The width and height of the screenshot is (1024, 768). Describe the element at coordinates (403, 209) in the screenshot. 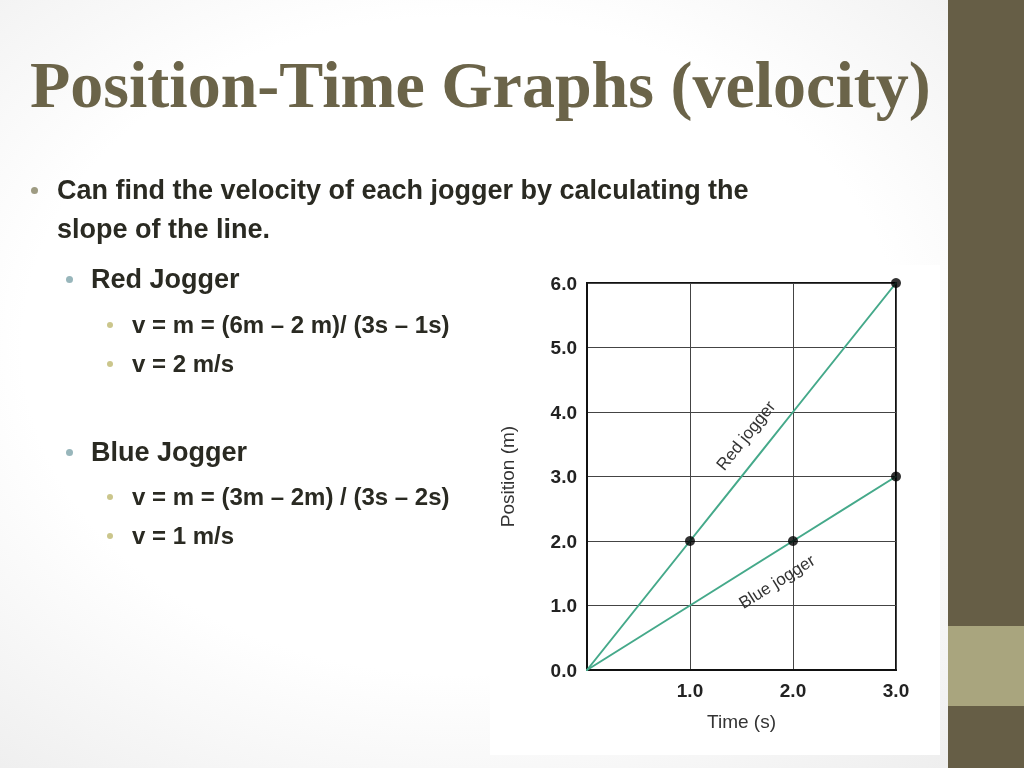

I see `text: Can find the velocity of each jogger by calculating the slope of the line.` at that location.